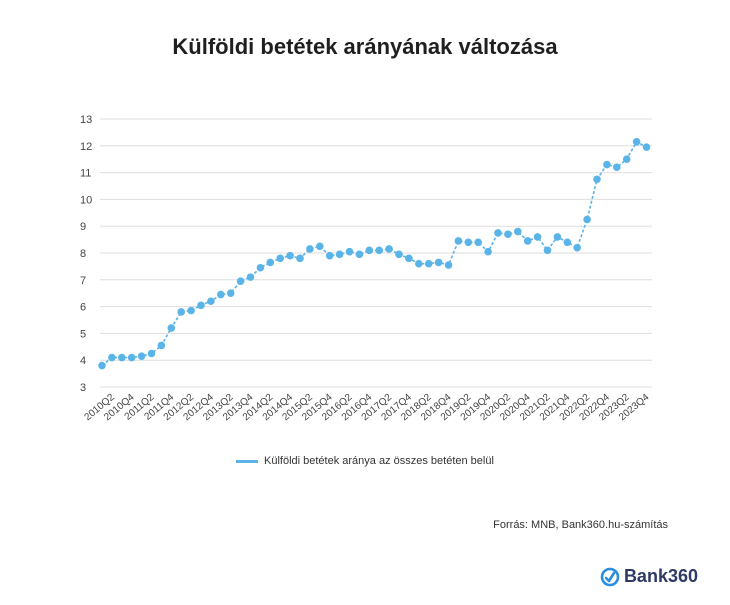 This screenshot has width=730, height=605. Describe the element at coordinates (580, 525) in the screenshot. I see `source-note: Forrás: MNB, Bank360.hu-számítás` at that location.